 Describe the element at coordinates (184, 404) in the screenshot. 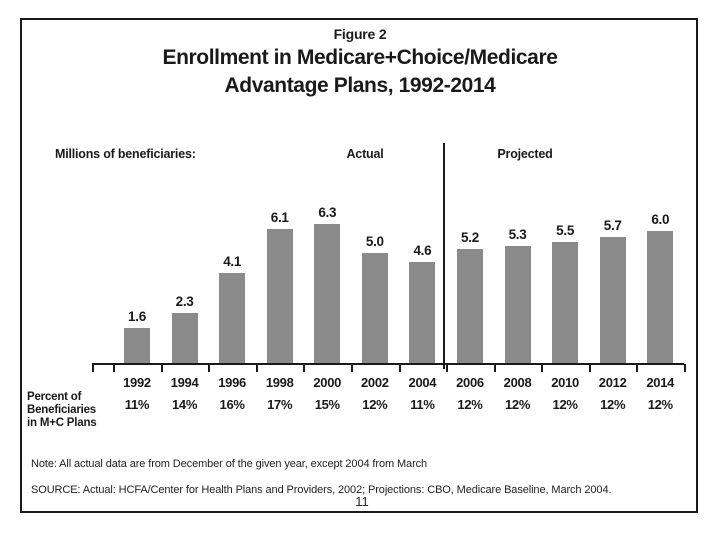

I see `percent-label: 14%` at that location.